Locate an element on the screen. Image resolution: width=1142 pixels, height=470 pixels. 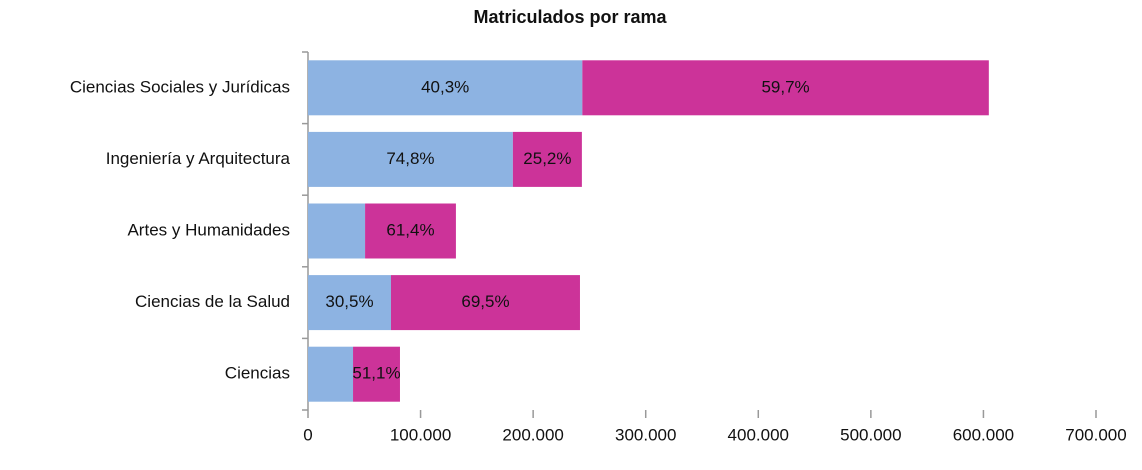
x-tick-label: 500.000 is located at coordinates (870, 434).